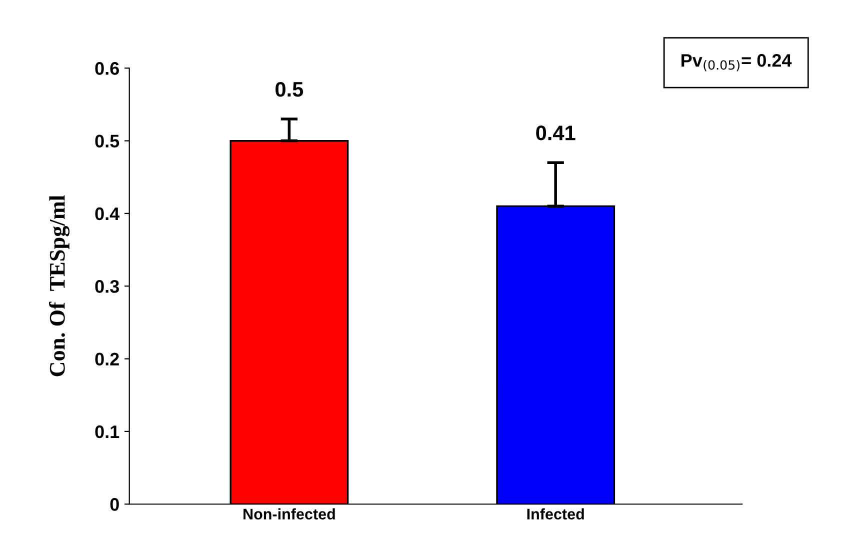  I want to click on y-tick-label: 0.2, so click(107, 359).